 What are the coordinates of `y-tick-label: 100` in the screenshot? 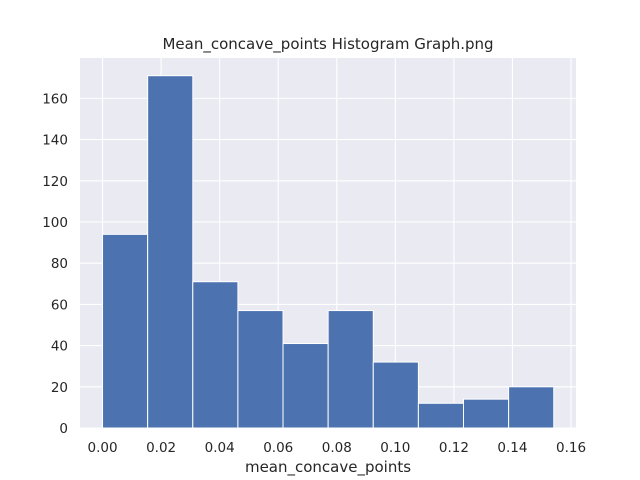 It's located at (55, 223).